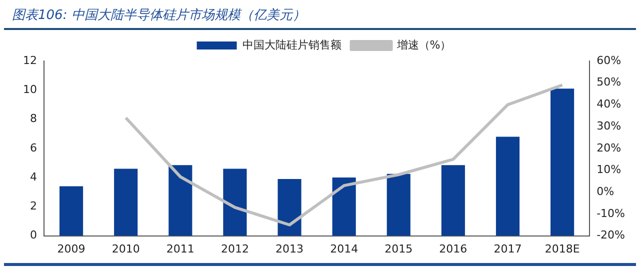  What do you see at coordinates (344, 249) in the screenshot?
I see `x-tick-label: 2014` at bounding box center [344, 249].